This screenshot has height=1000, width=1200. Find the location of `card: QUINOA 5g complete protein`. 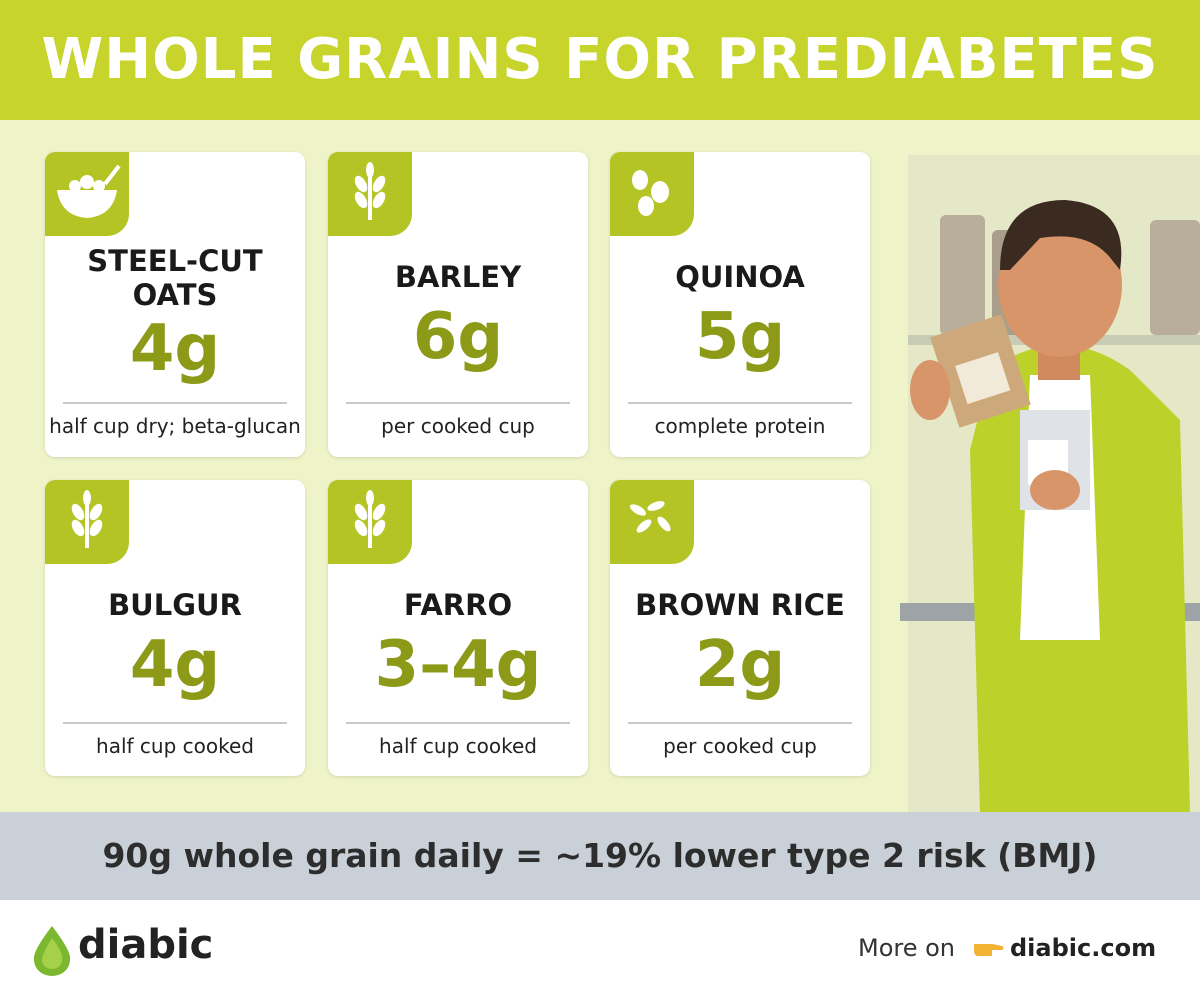

card: QUINOA 5g complete protein is located at coordinates (740, 304).